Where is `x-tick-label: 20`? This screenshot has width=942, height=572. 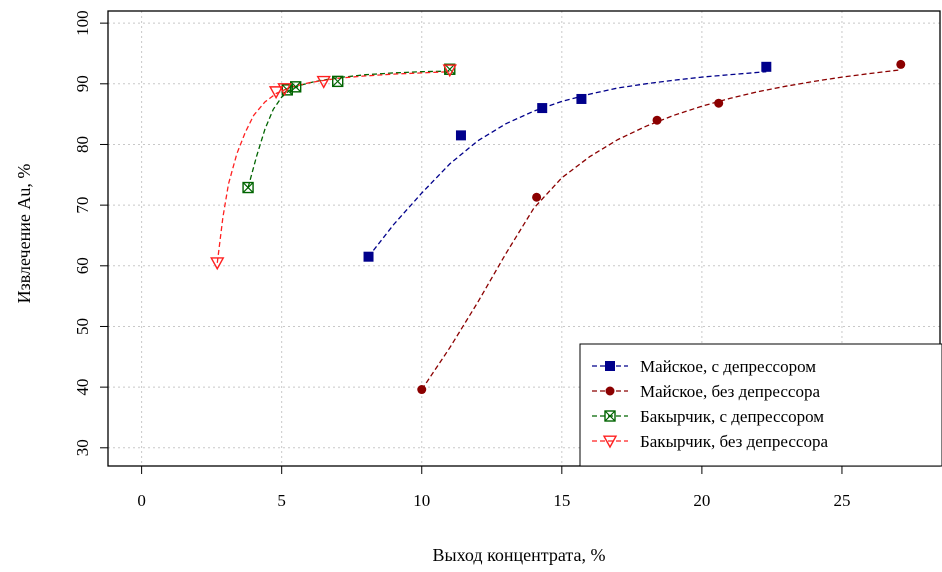
x-tick-label: 20 is located at coordinates (701, 500).